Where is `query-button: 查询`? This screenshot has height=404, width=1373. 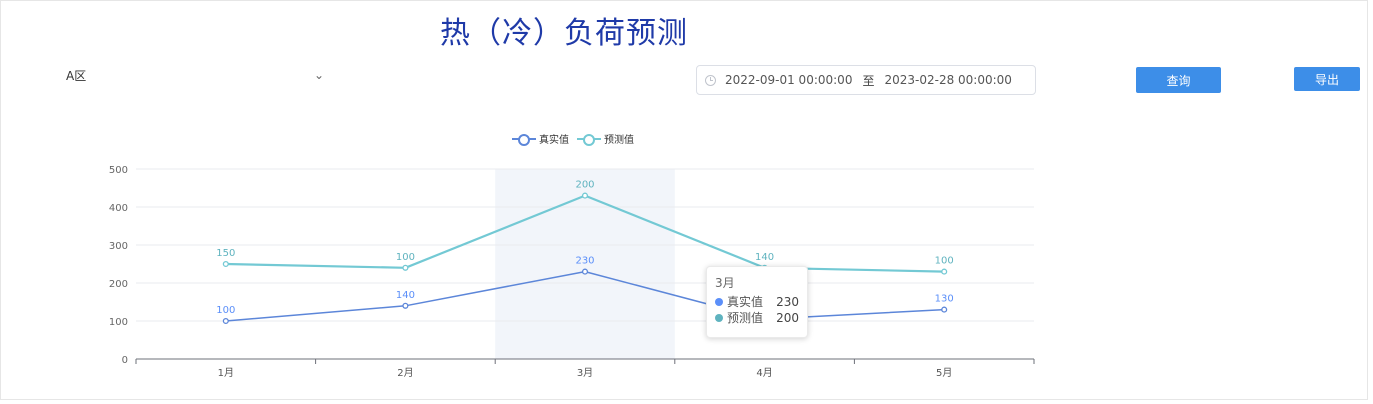 query-button: 查询 is located at coordinates (1178, 80).